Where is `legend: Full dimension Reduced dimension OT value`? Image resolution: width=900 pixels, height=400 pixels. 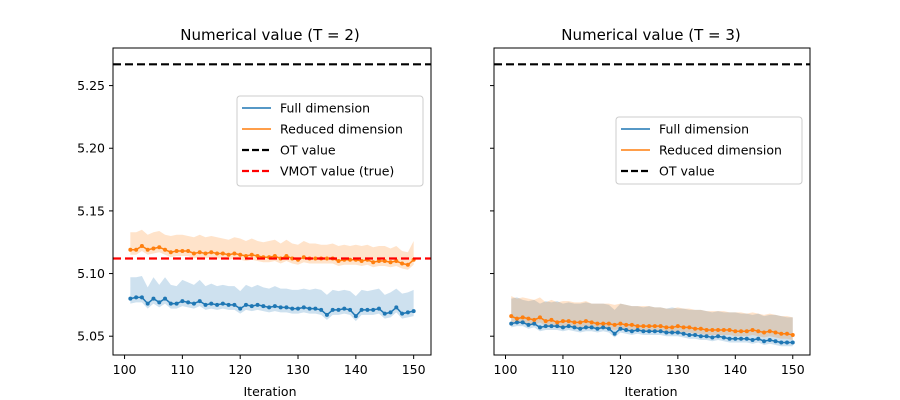
legend: Full dimension Reduced dimension OT value is located at coordinates (709, 150).